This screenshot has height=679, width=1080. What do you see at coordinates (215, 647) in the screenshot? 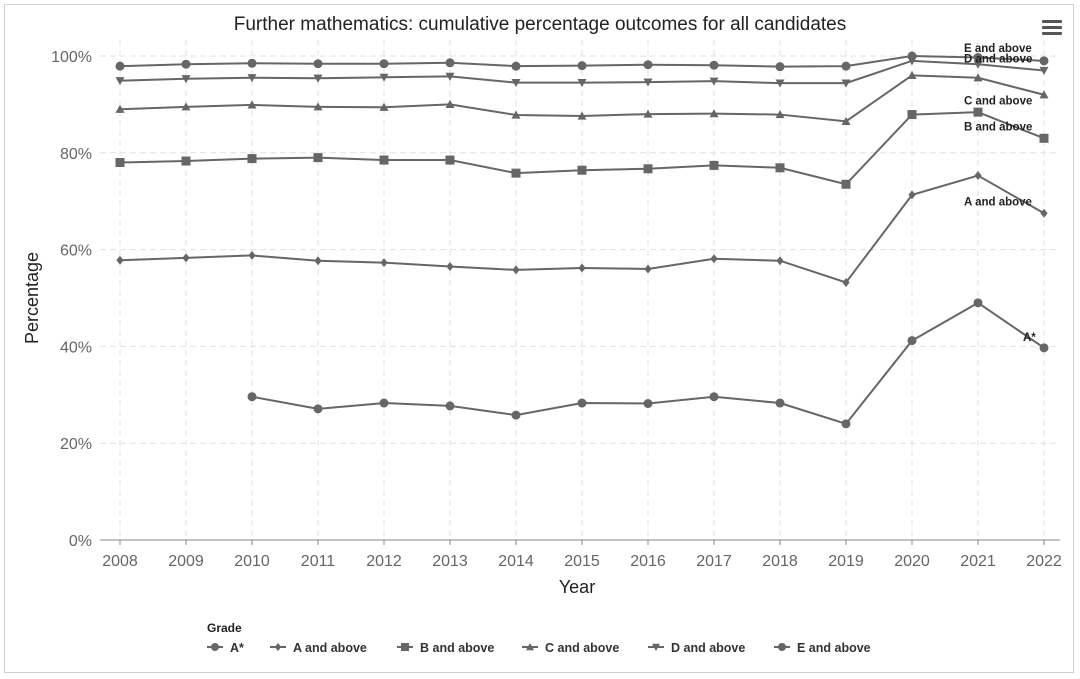
I see `legend-marker-a-star` at bounding box center [215, 647].